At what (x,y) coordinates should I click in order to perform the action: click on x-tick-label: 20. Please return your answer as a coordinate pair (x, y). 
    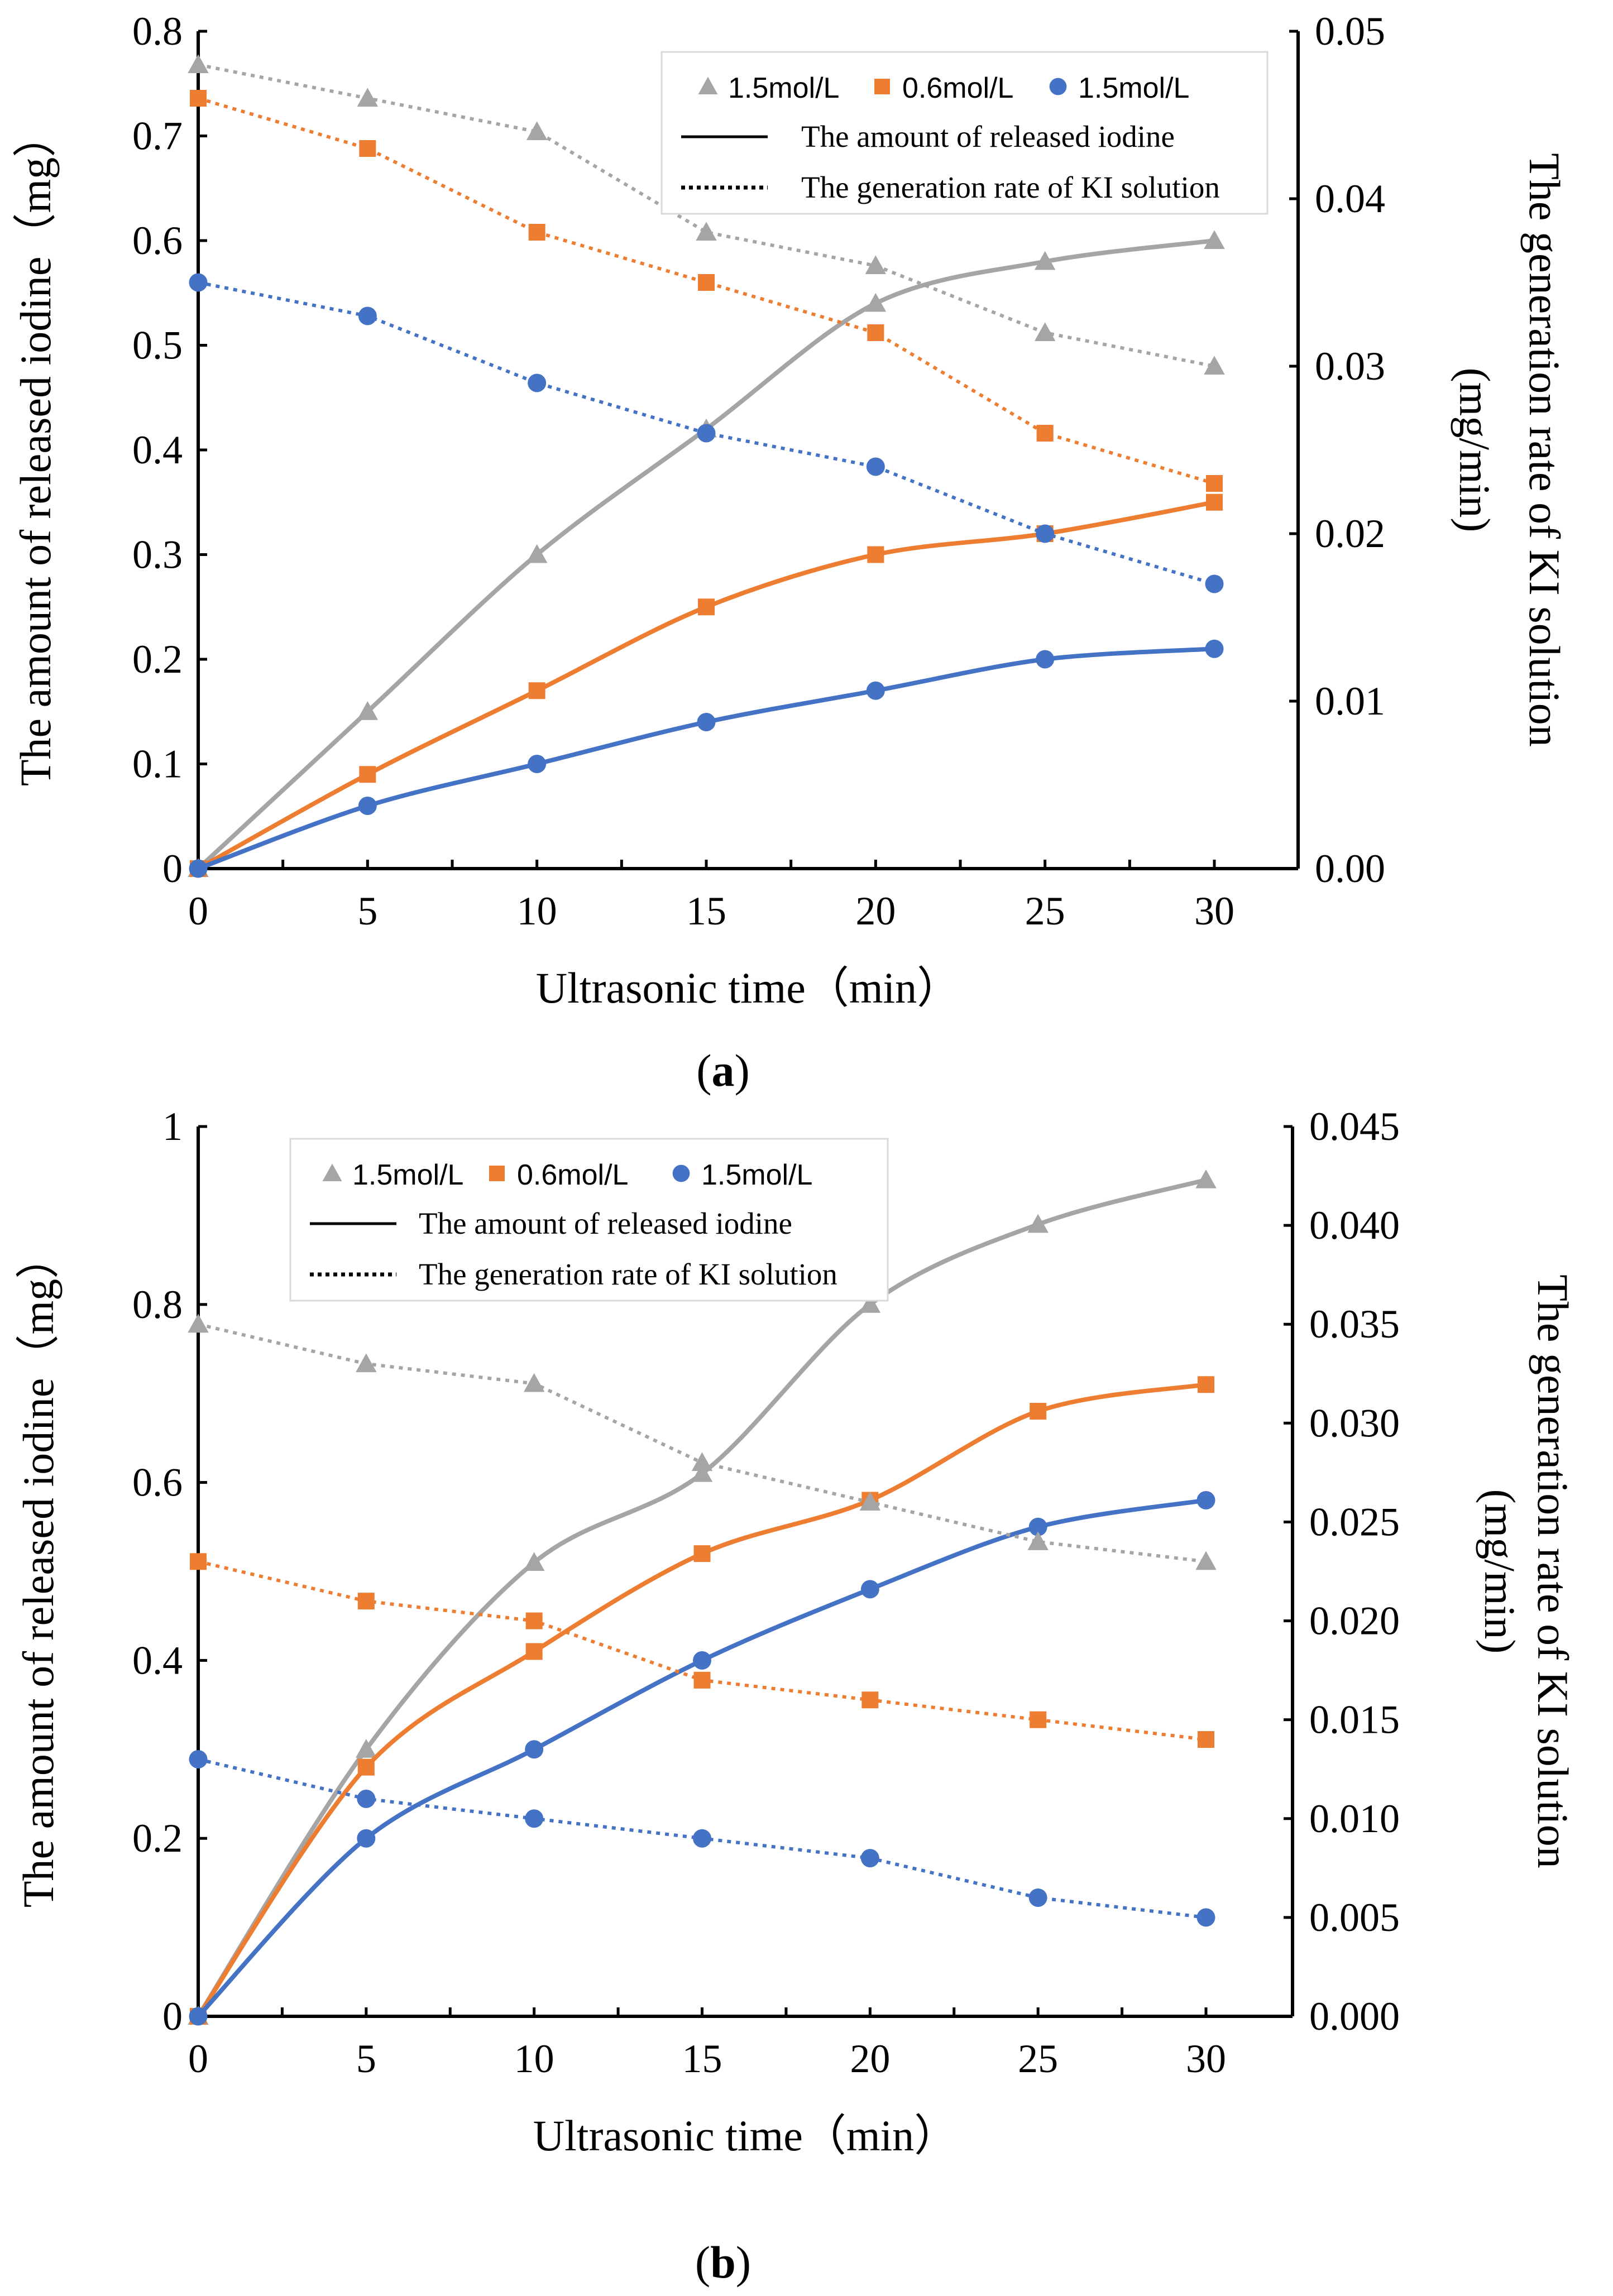
    Looking at the image, I should click on (870, 2058).